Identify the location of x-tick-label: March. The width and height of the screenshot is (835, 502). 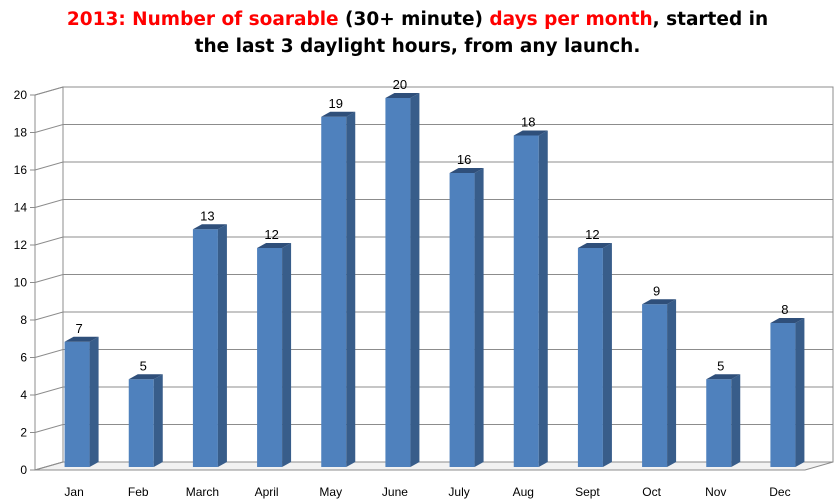
(202, 492).